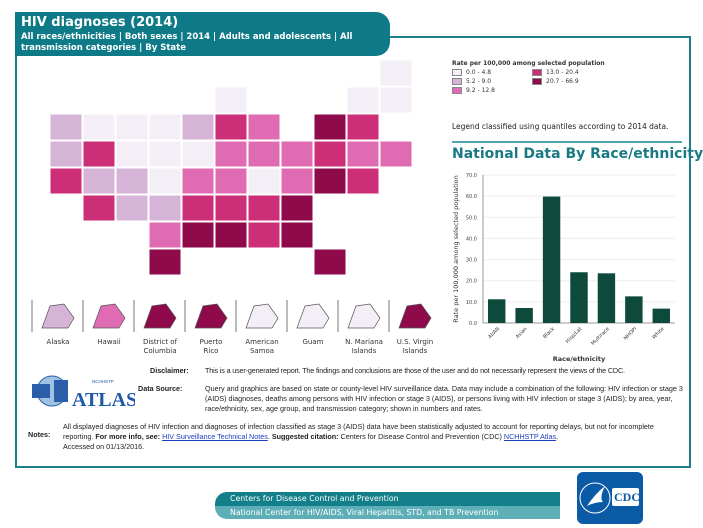 Image resolution: width=703 pixels, height=528 pixels. I want to click on inset-u-s-virgin-islands-shape, so click(415, 316).